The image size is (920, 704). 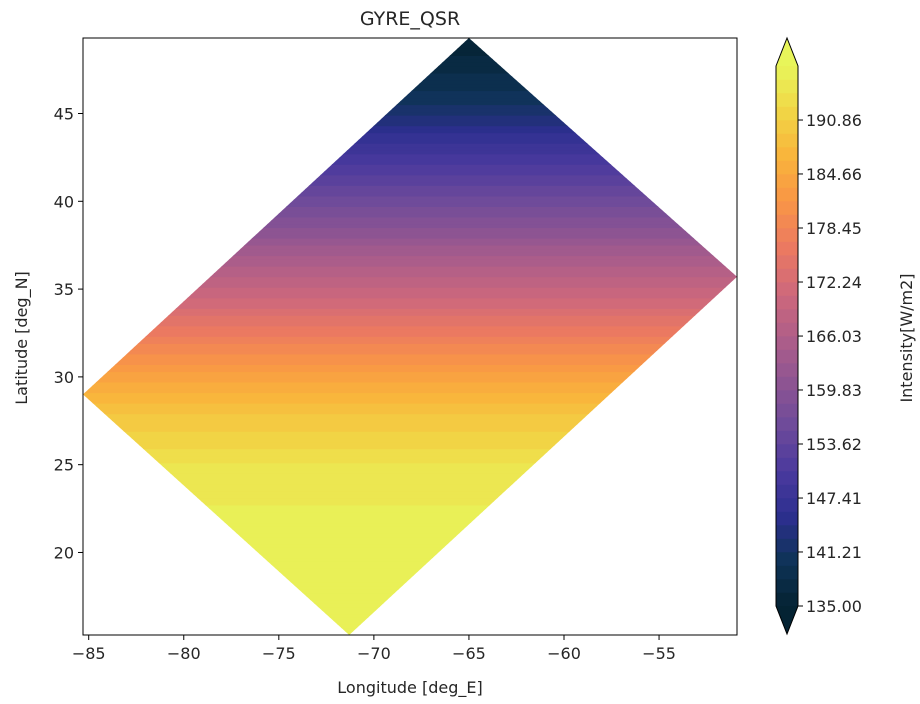 I want to click on x-axis-ticks: −85 −80 −75 −70 −65 −60 −55, so click(x=374, y=649).